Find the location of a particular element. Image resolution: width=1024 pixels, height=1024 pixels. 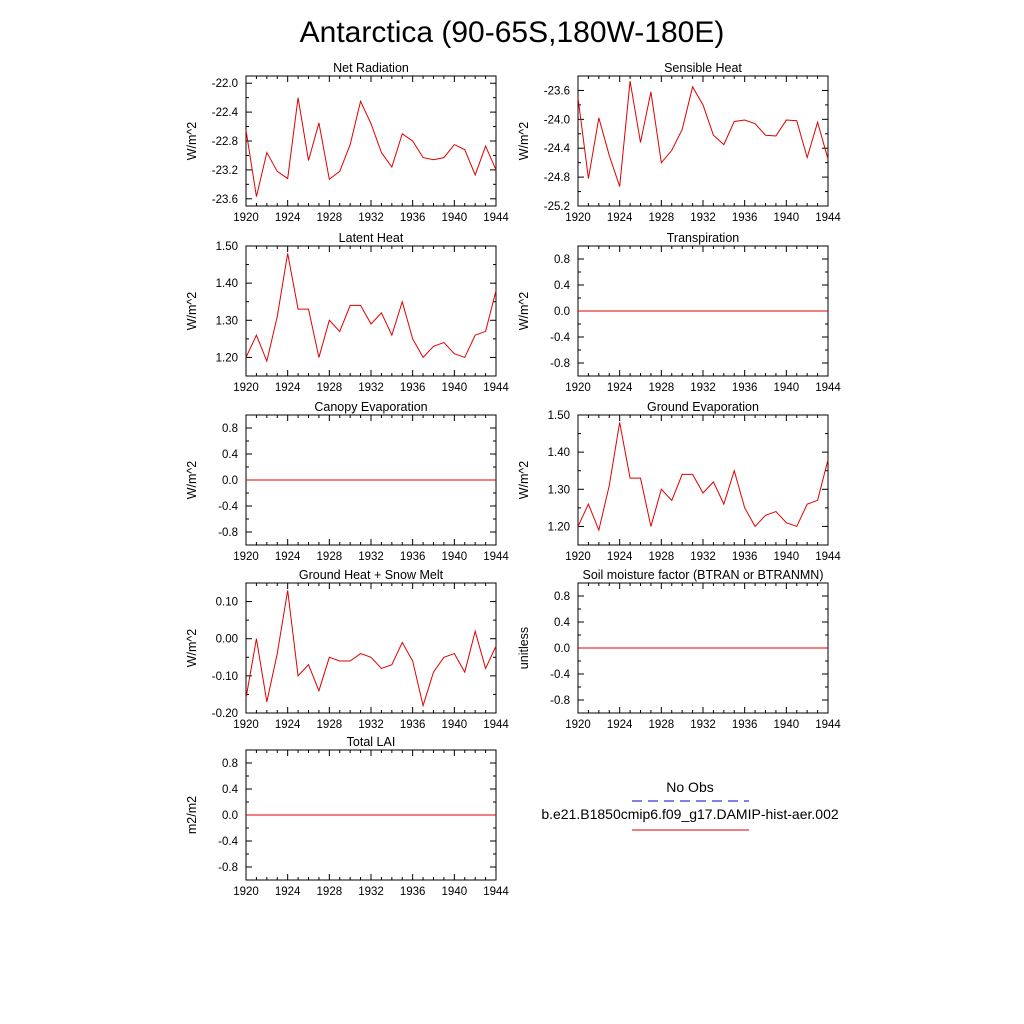

chart-4-xtick-label: 1936 is located at coordinates (413, 557).